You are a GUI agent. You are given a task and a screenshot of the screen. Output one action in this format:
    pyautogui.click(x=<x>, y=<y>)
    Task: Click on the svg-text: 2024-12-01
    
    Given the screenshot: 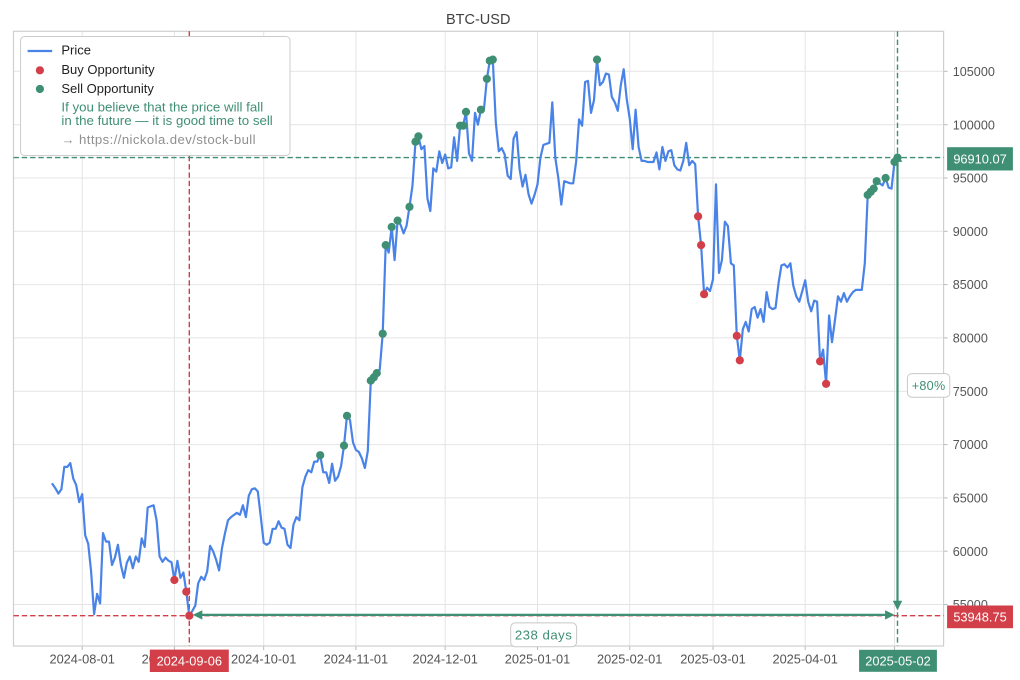 What is the action you would take?
    pyautogui.click(x=444, y=658)
    